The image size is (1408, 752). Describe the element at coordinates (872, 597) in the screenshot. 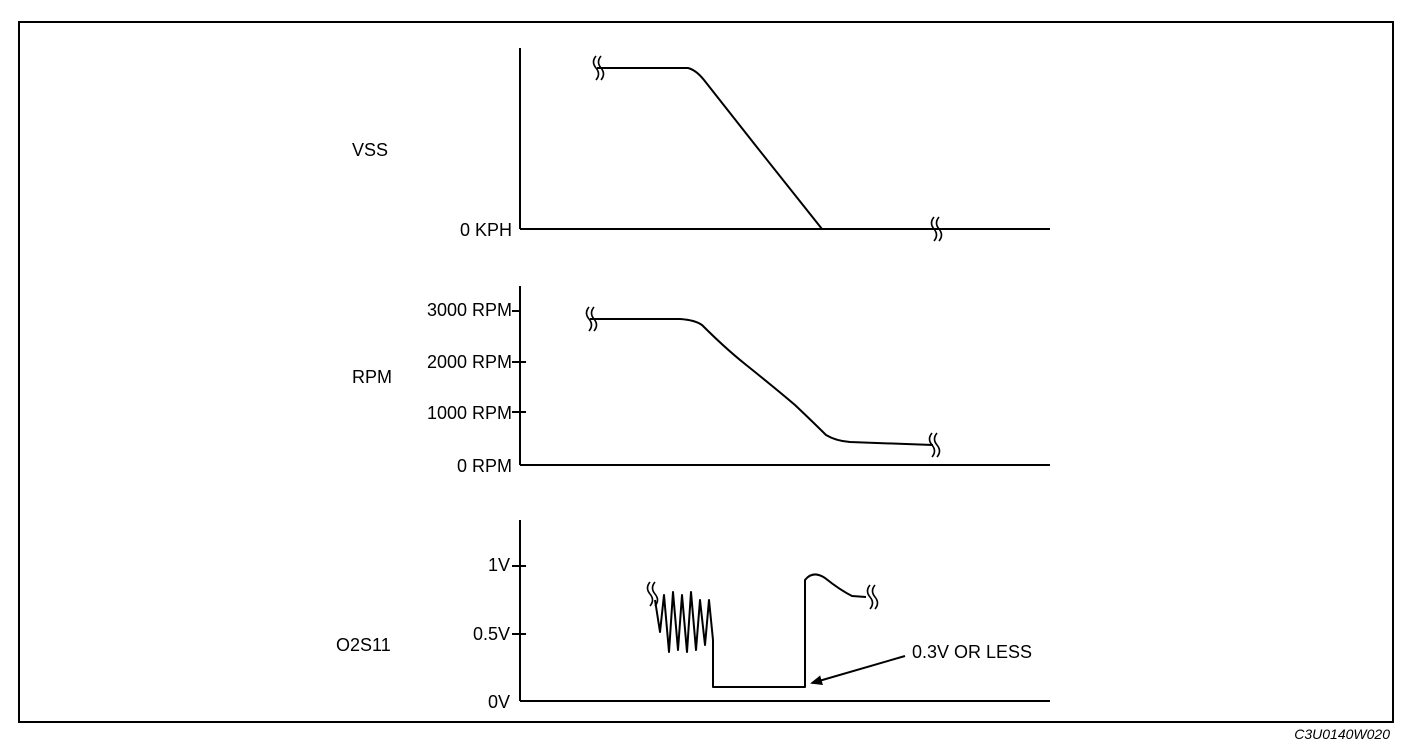

I see `o2s-break-right` at that location.